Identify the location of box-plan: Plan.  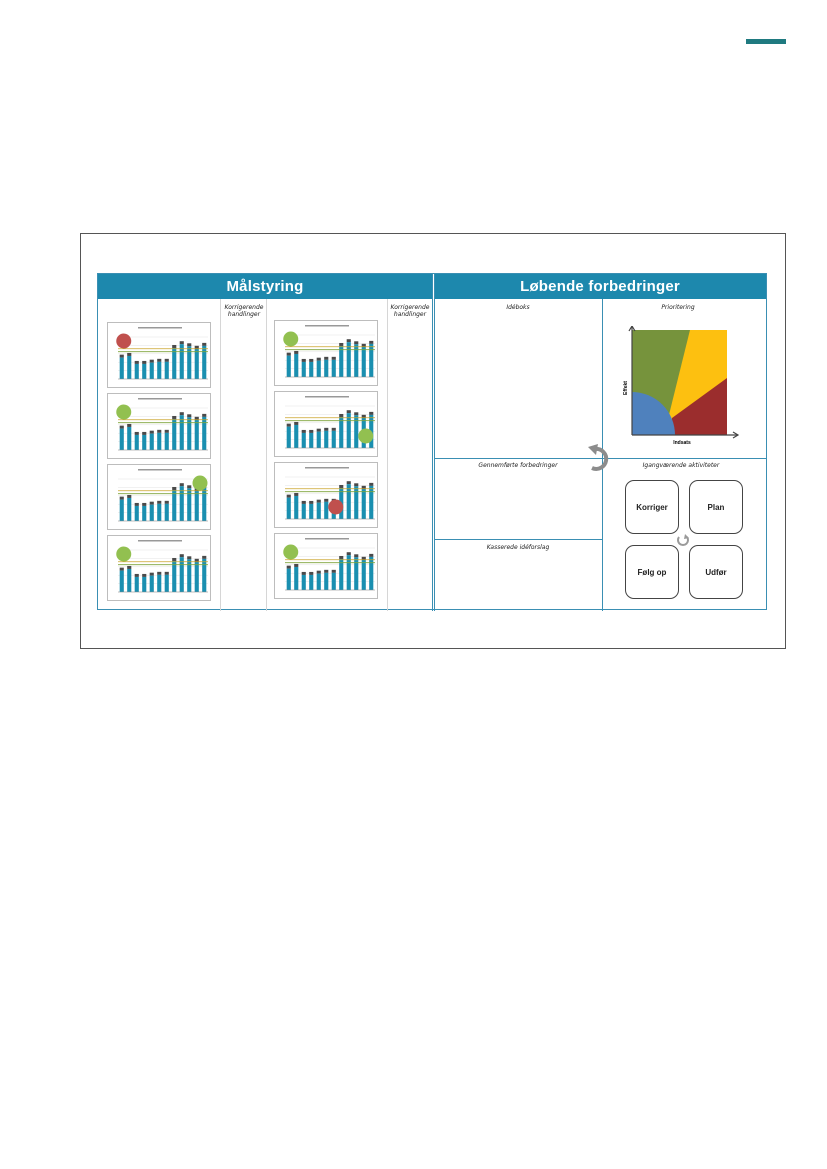
(716, 507).